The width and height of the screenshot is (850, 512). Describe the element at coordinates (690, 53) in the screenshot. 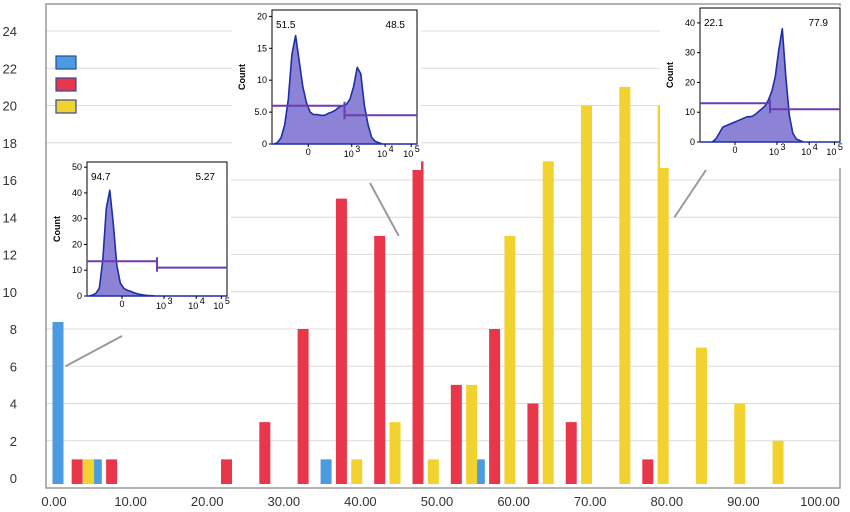

I see `inset-y-tick-label: 30` at that location.